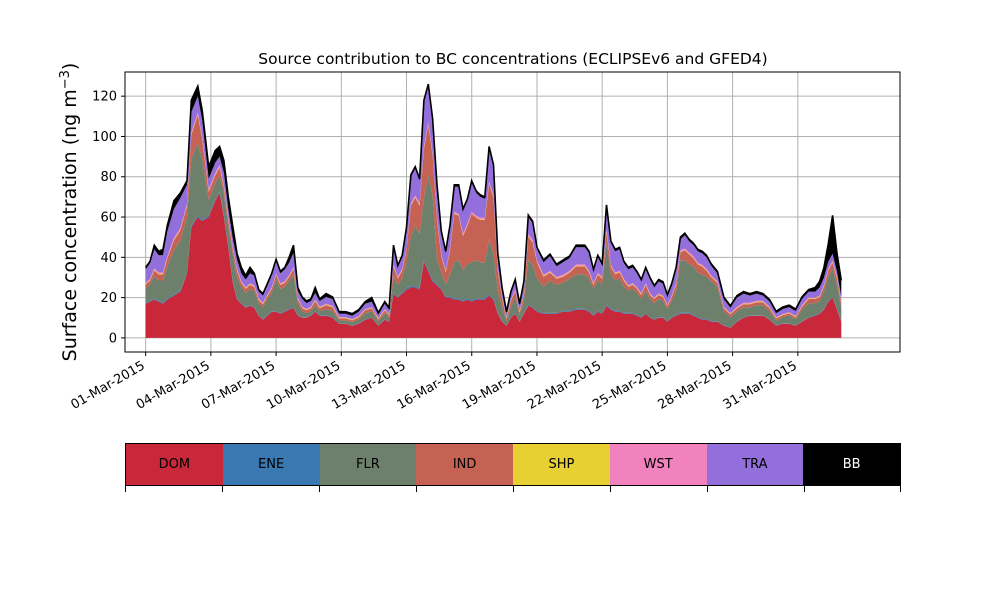 This screenshot has width=1000, height=600. What do you see at coordinates (851, 464) in the screenshot?
I see `legend-item-bb: BB` at bounding box center [851, 464].